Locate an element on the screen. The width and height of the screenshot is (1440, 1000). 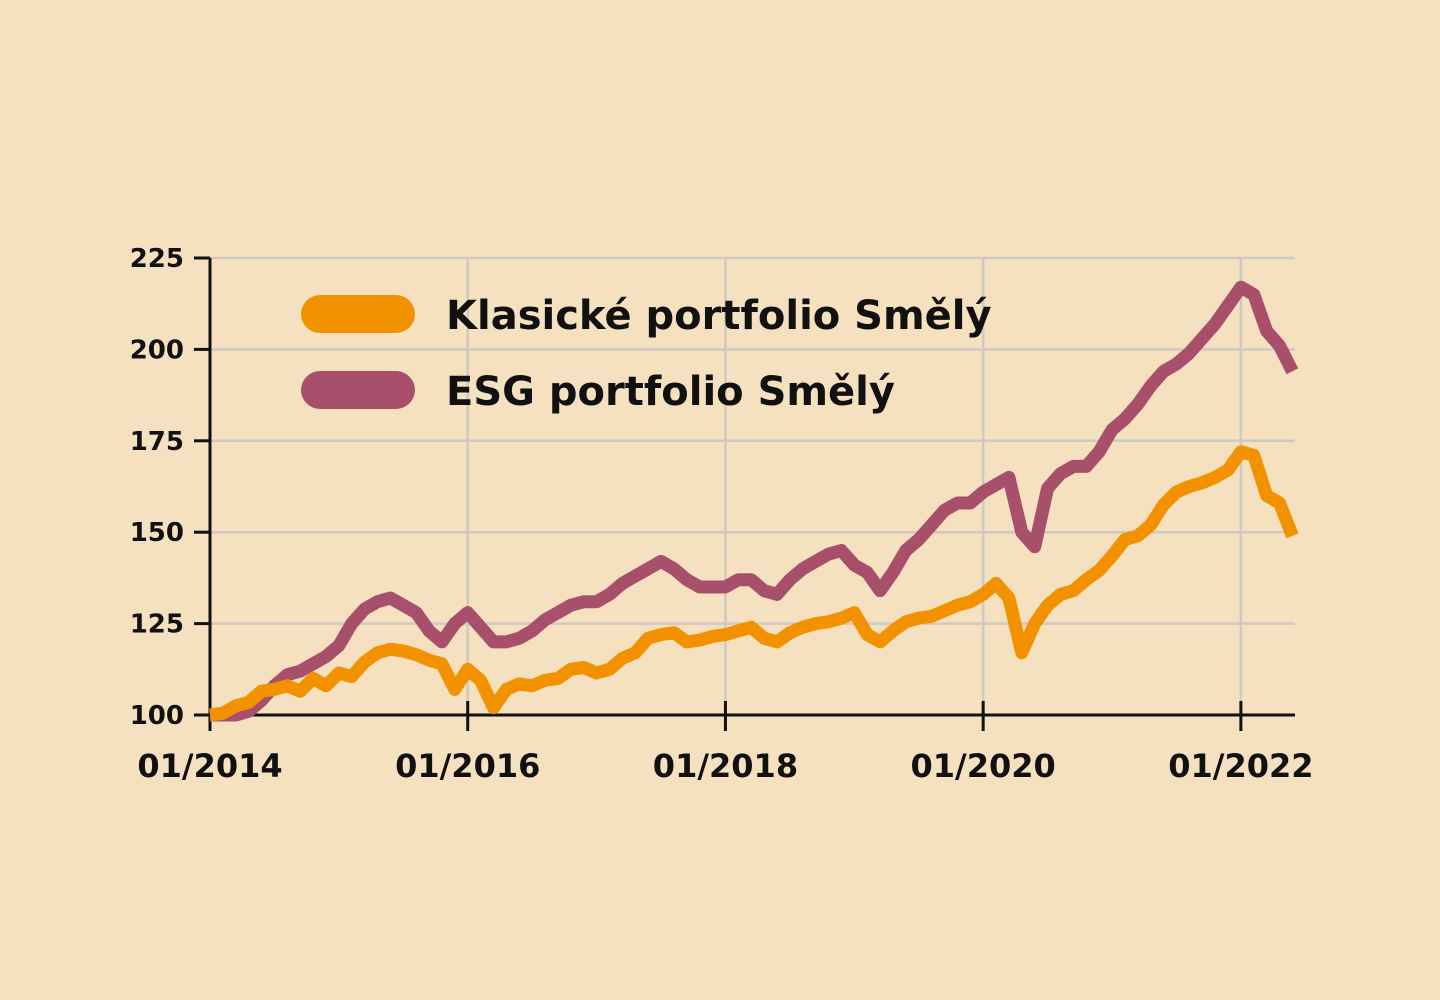
x-tick-label-2016: 01/2016 is located at coordinates (467, 766).